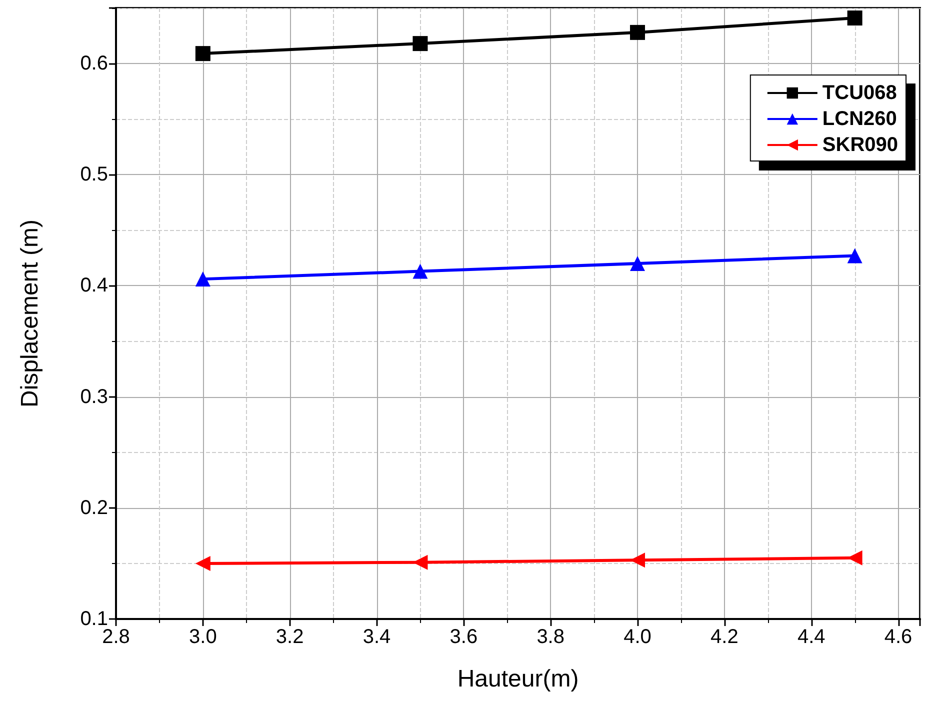  What do you see at coordinates (94, 63) in the screenshot?
I see `y-tick-label: 0.6` at bounding box center [94, 63].